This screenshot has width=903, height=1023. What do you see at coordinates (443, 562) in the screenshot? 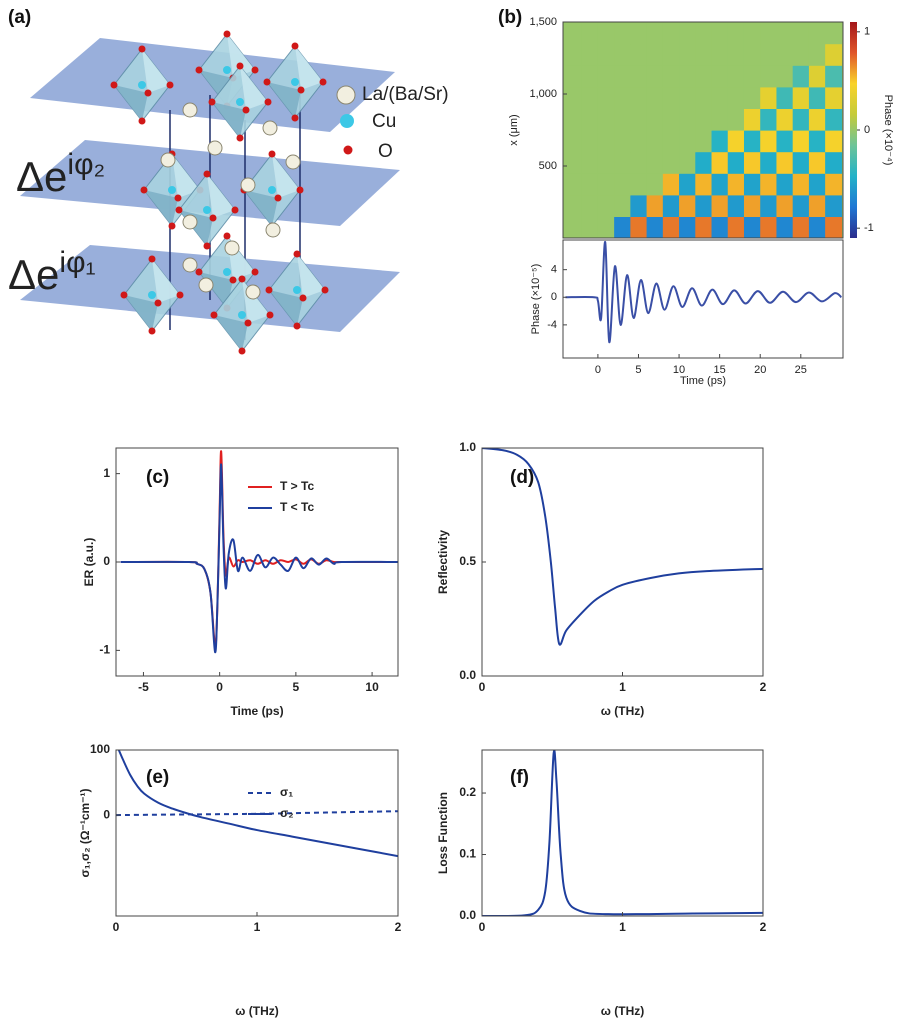
I see `y-axis-label: Reflectivity` at bounding box center [443, 562].